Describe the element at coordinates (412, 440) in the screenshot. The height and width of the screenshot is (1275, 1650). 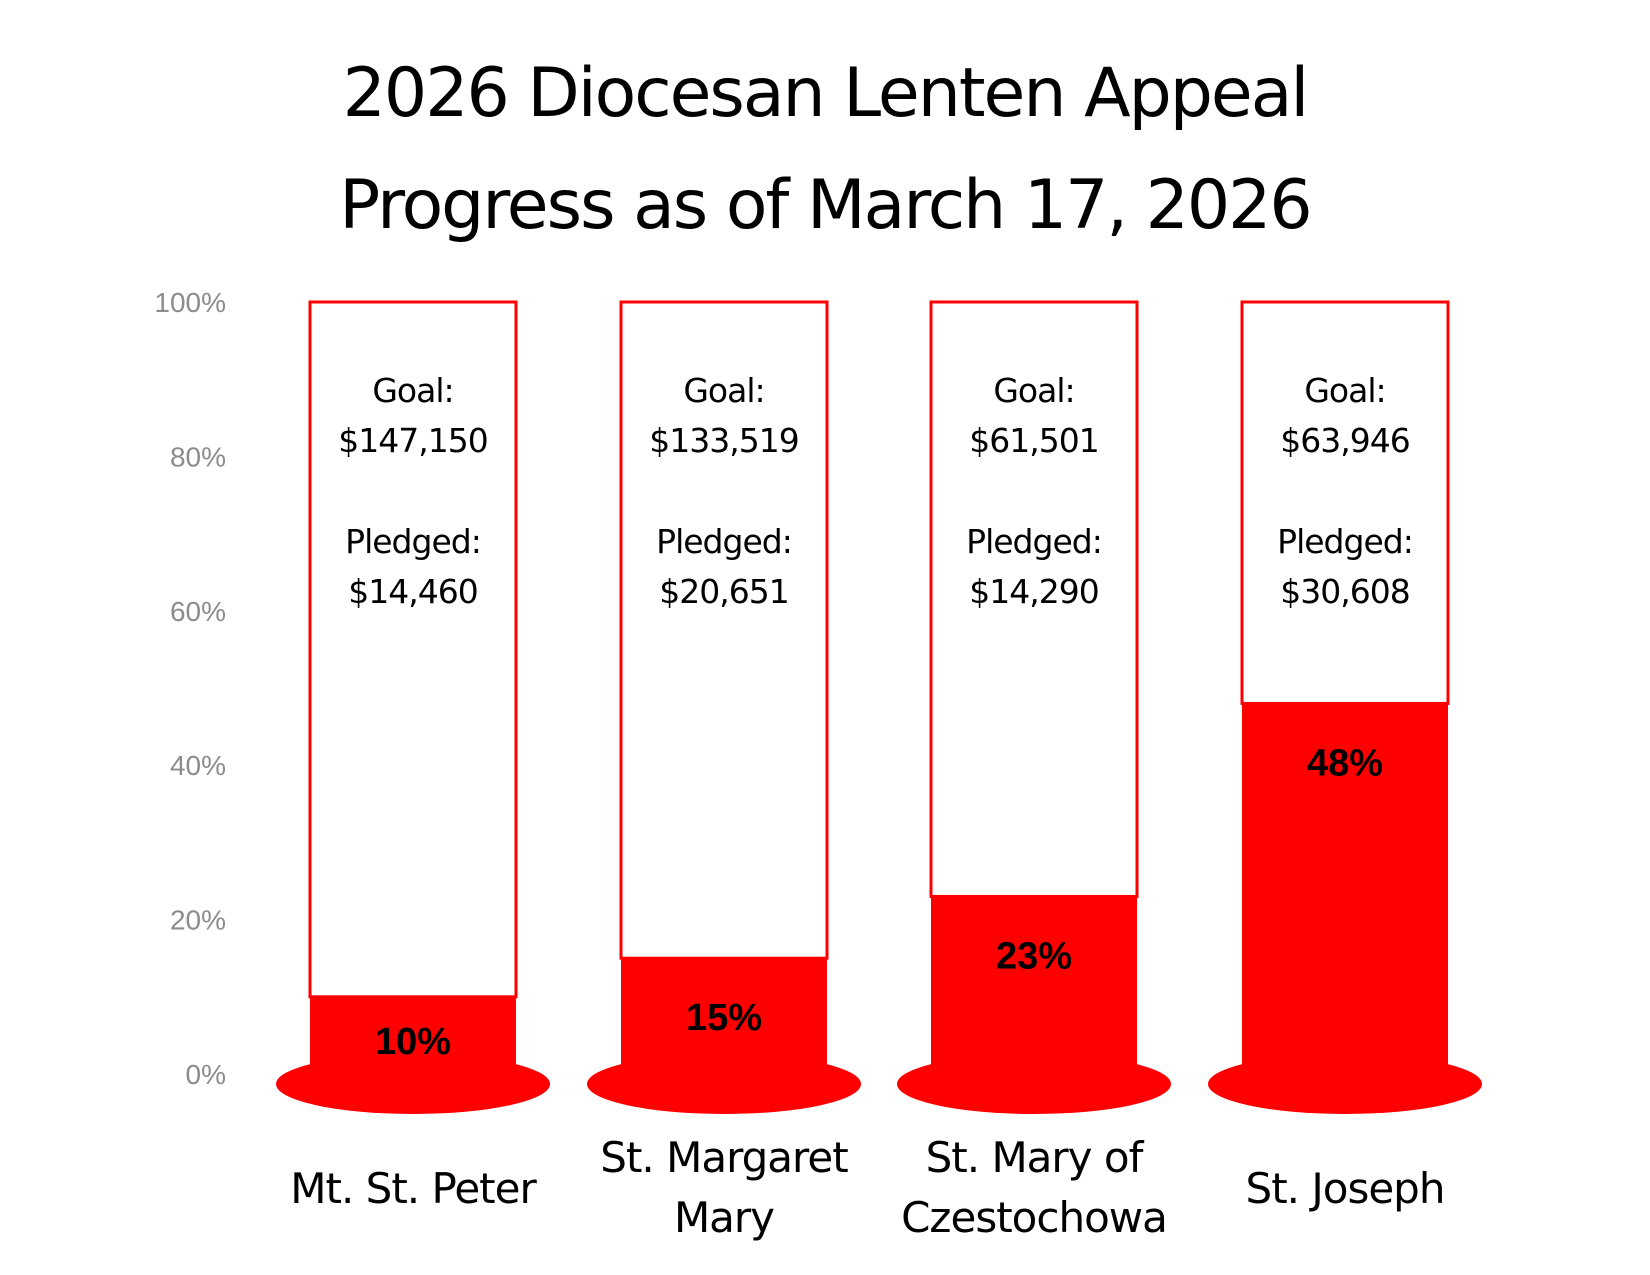
I see `goal-amount: $147,150` at that location.